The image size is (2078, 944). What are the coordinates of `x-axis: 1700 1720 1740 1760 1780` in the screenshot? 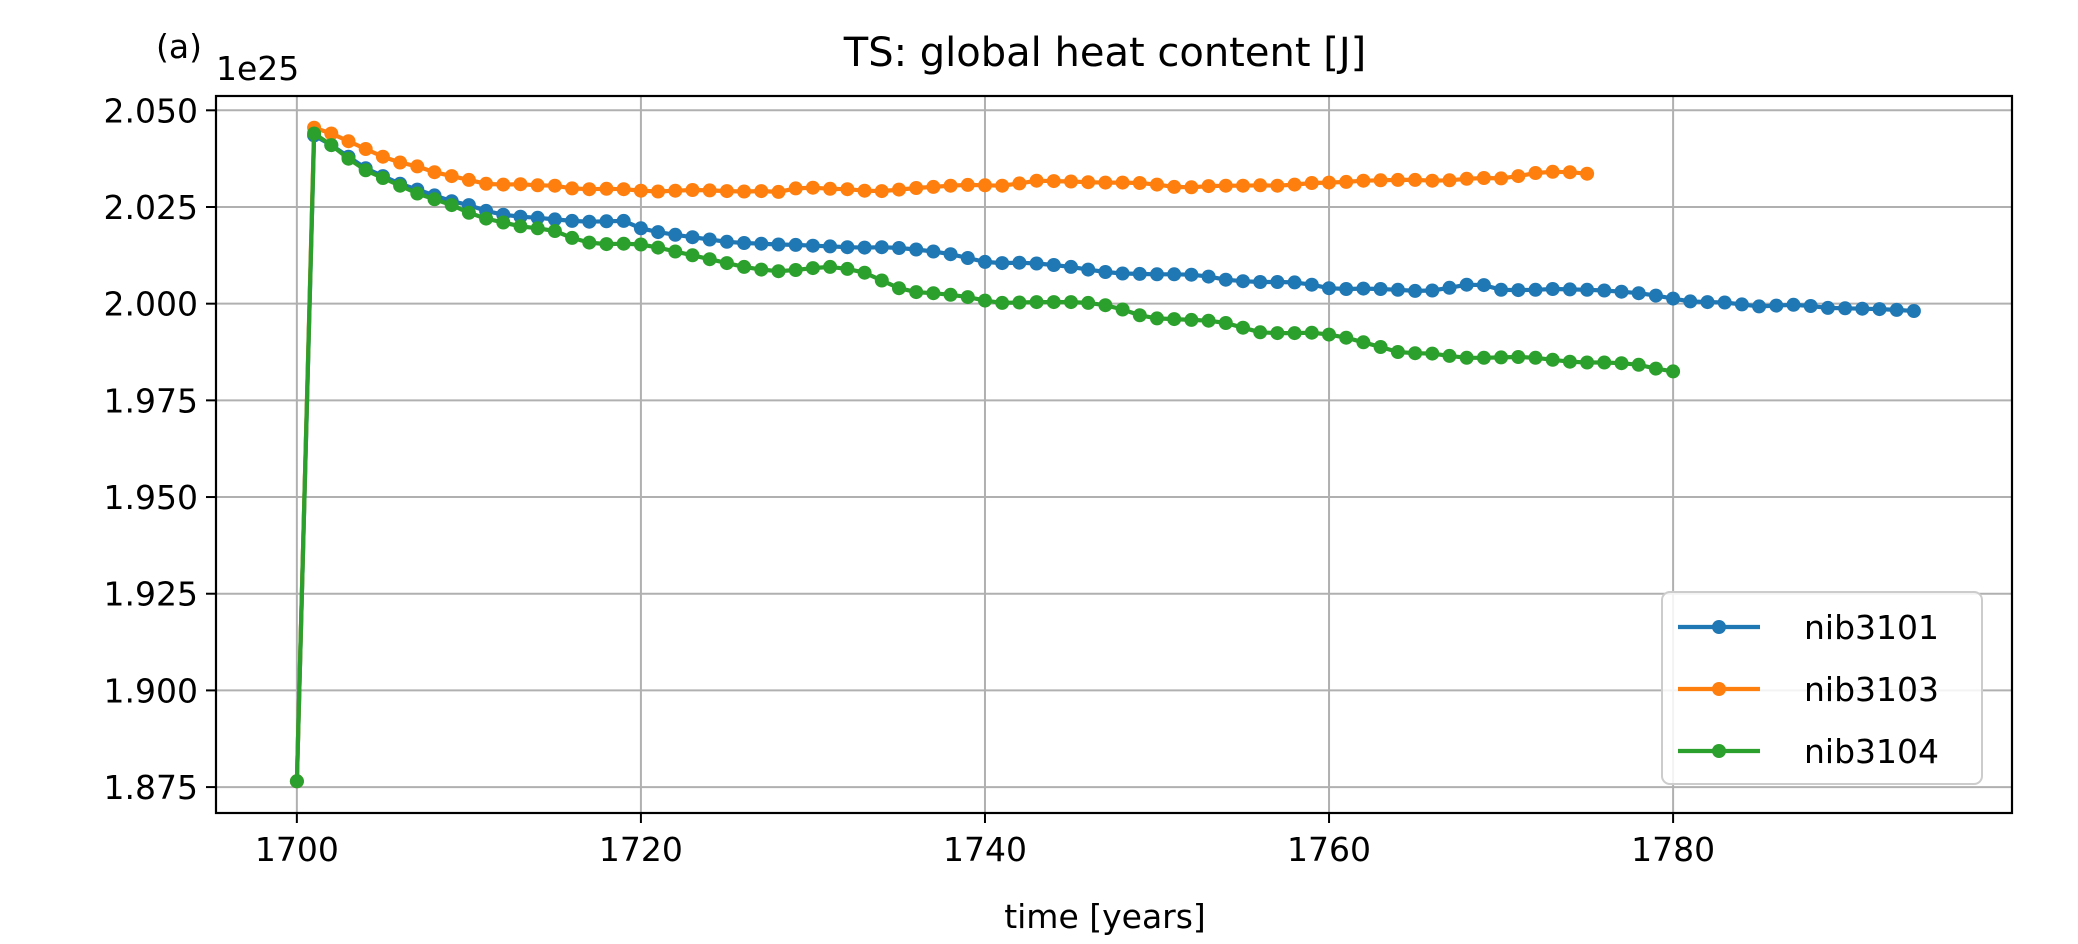 It's located at (985, 841).